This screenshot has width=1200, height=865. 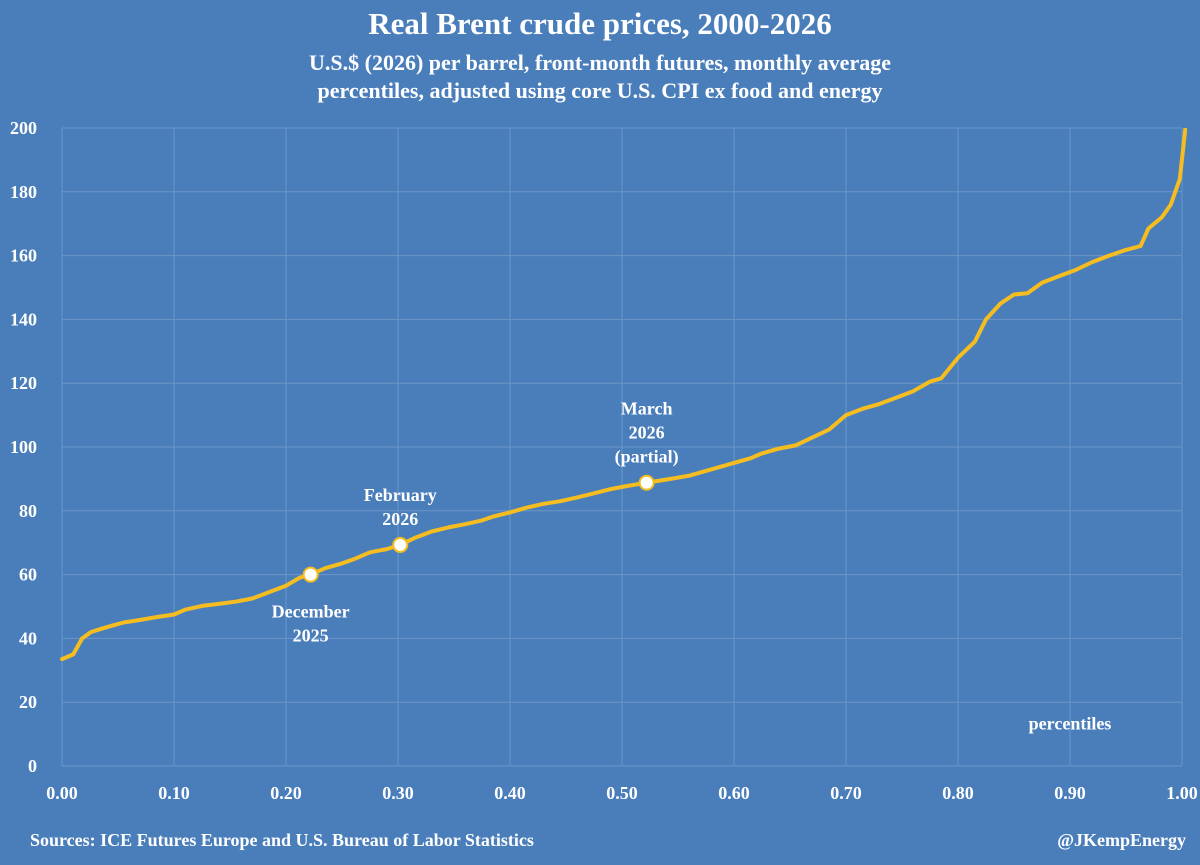 I want to click on highlight-label: 2025, so click(x=311, y=636).